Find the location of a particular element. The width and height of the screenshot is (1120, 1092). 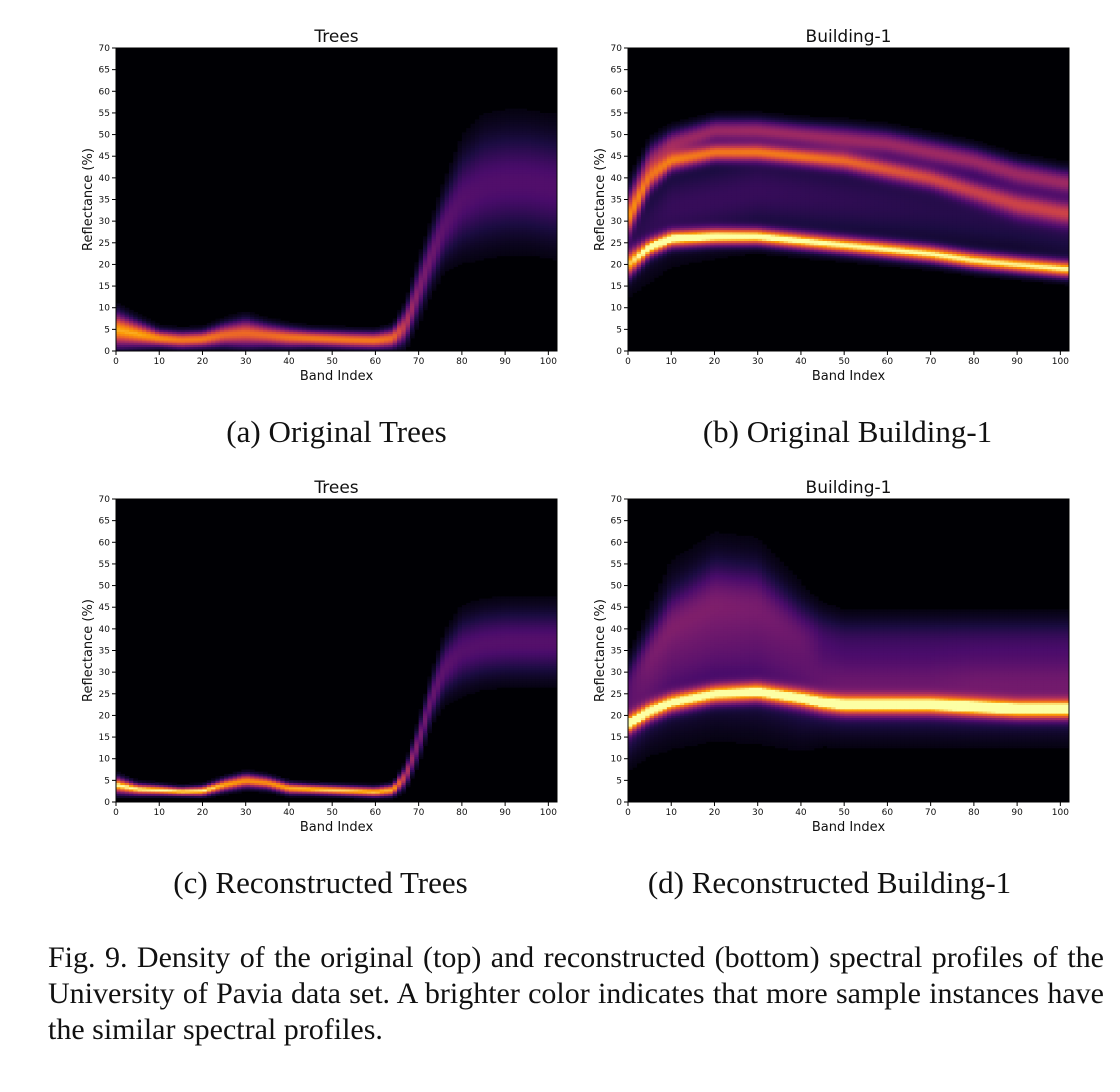

x-tick-label: 60 is located at coordinates (376, 362).